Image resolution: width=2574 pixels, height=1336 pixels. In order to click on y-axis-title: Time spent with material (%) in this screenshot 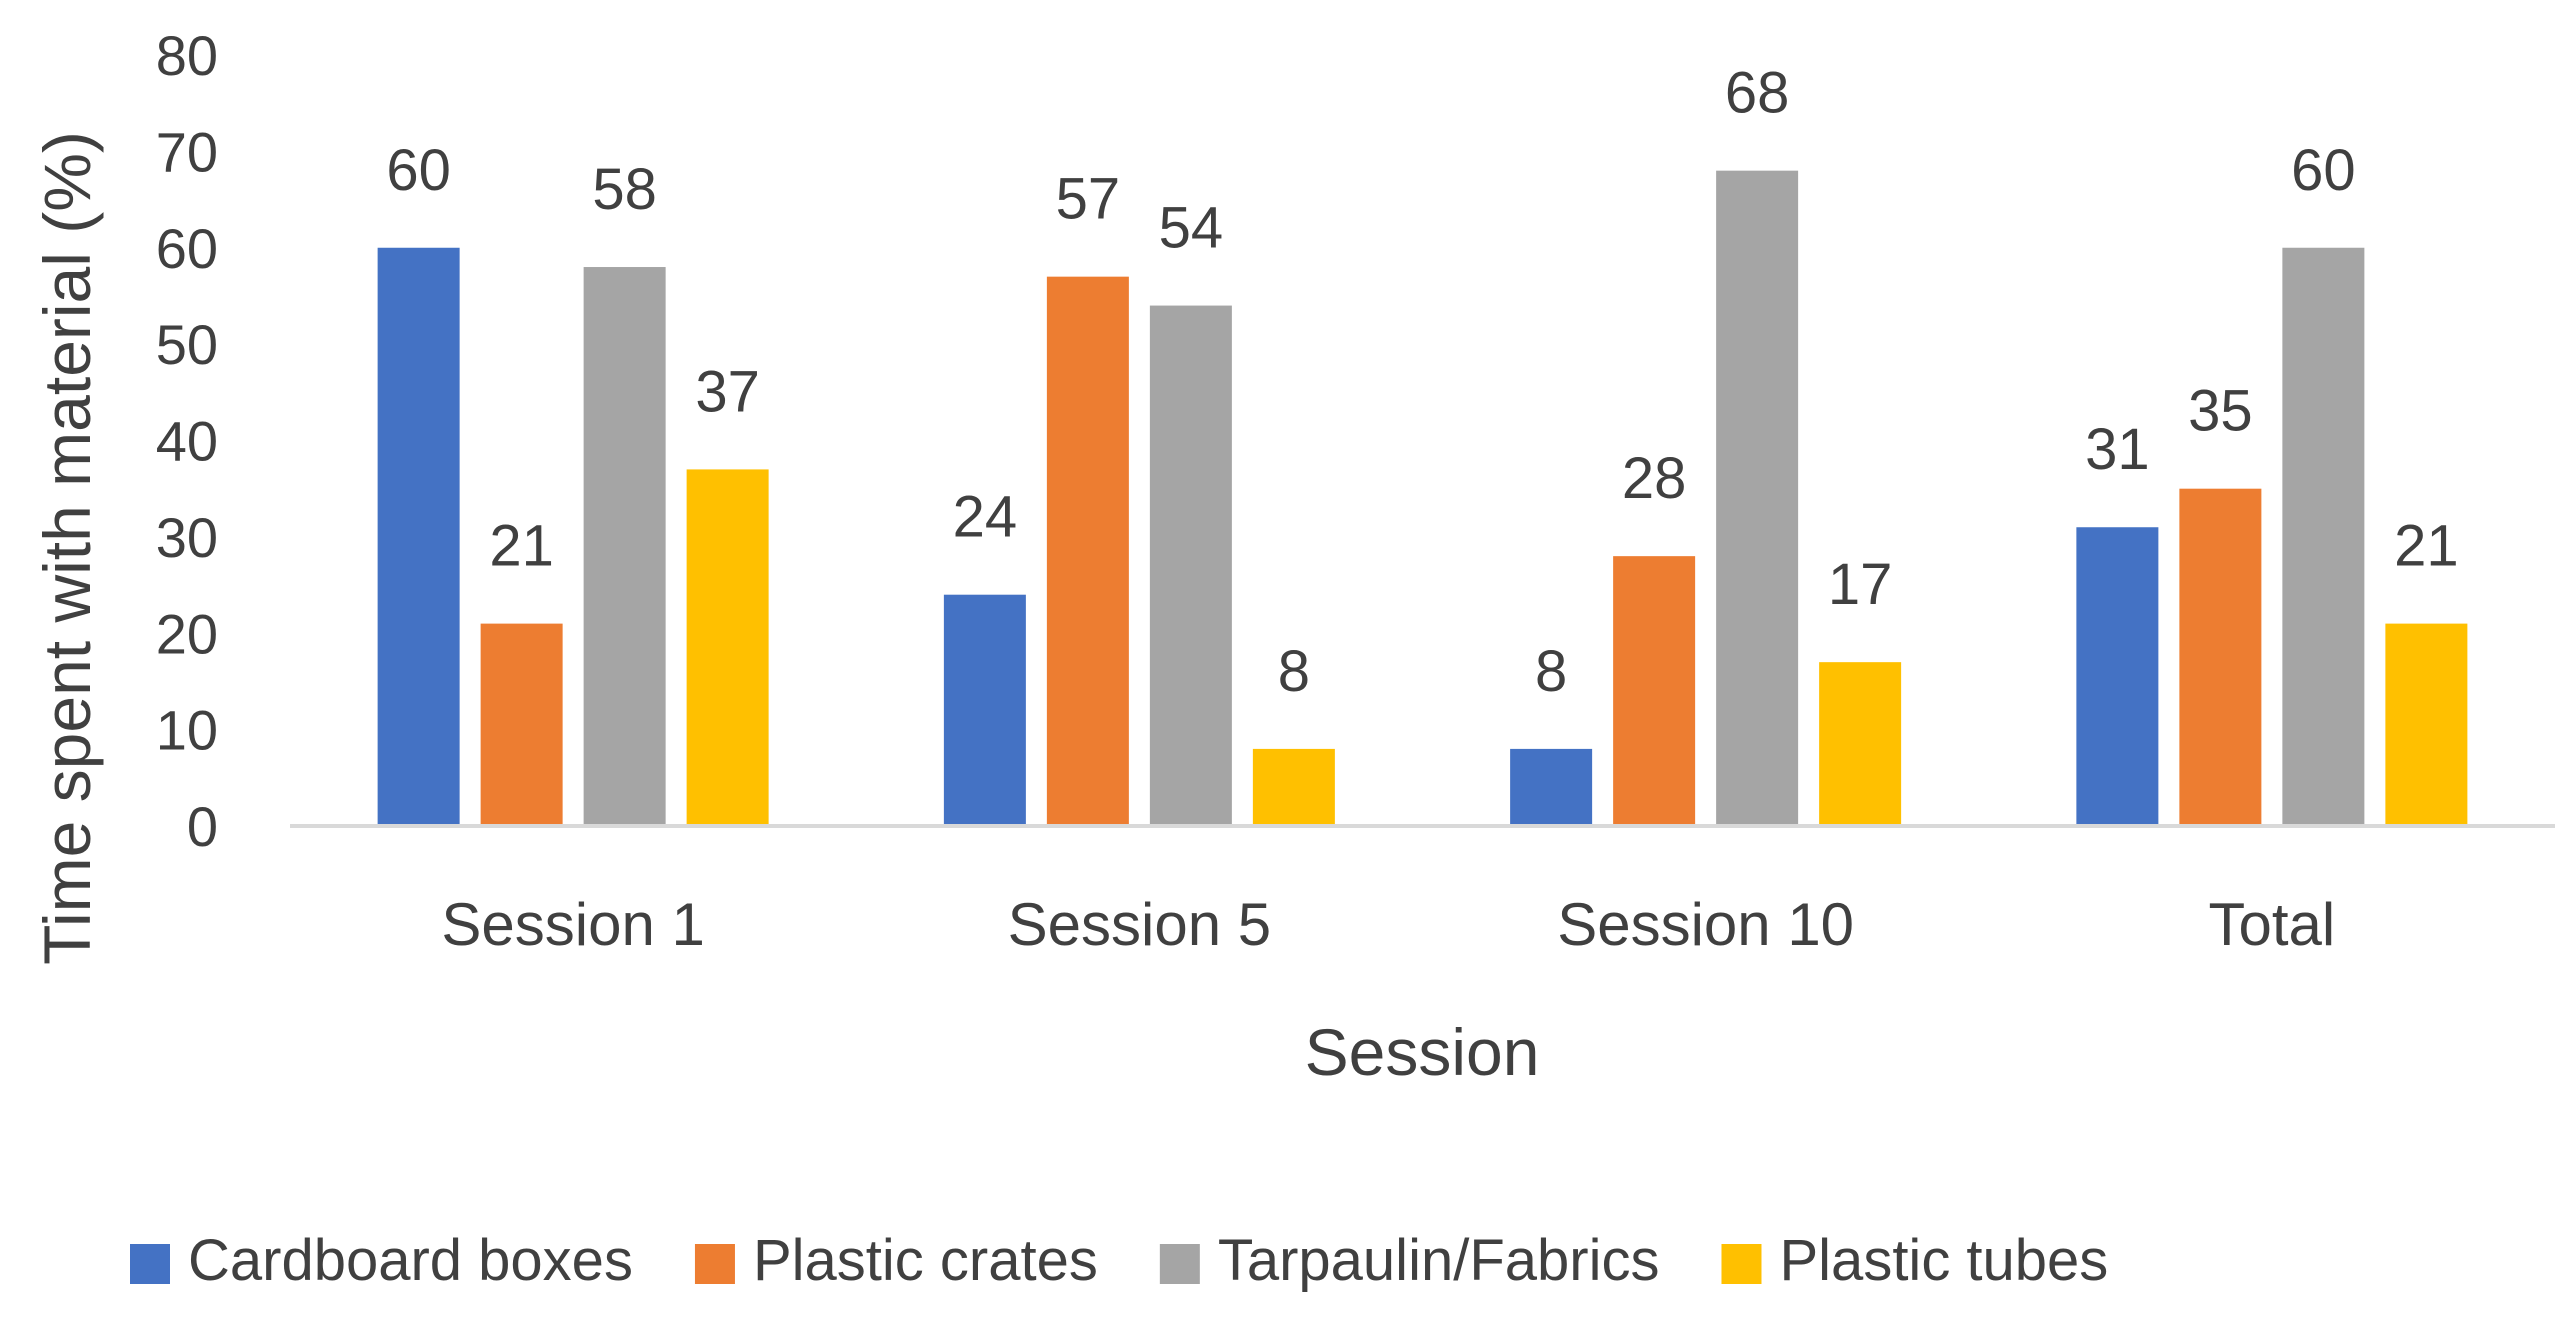, I will do `click(67, 548)`.